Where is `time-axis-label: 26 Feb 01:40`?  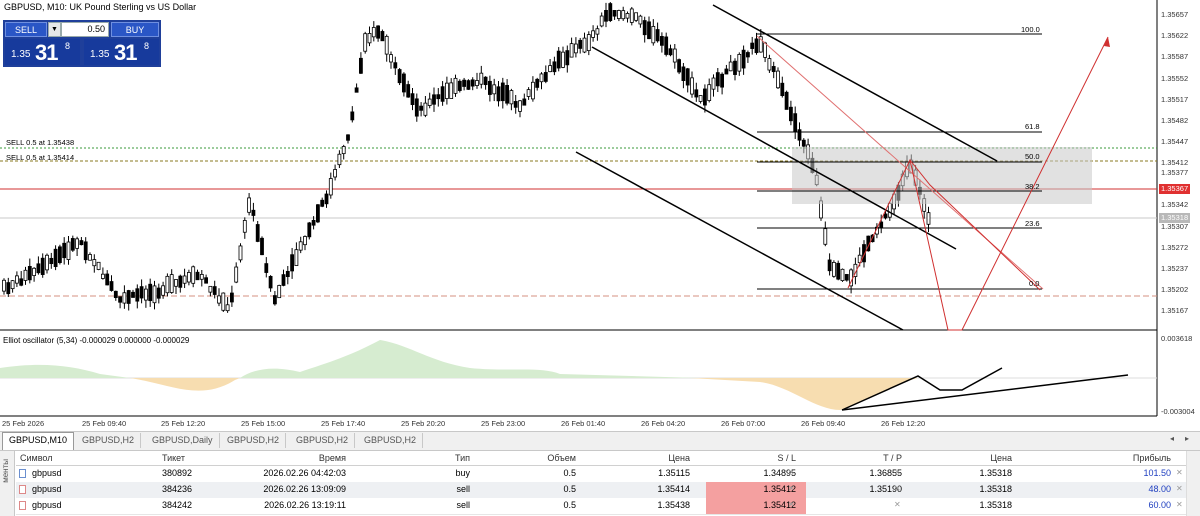
time-axis-label: 26 Feb 01:40 is located at coordinates (583, 423).